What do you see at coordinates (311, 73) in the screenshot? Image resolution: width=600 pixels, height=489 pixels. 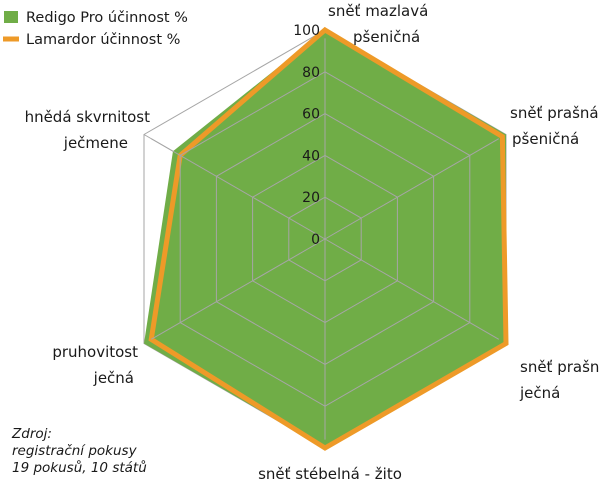 I see `tick-label: 80` at bounding box center [311, 73].